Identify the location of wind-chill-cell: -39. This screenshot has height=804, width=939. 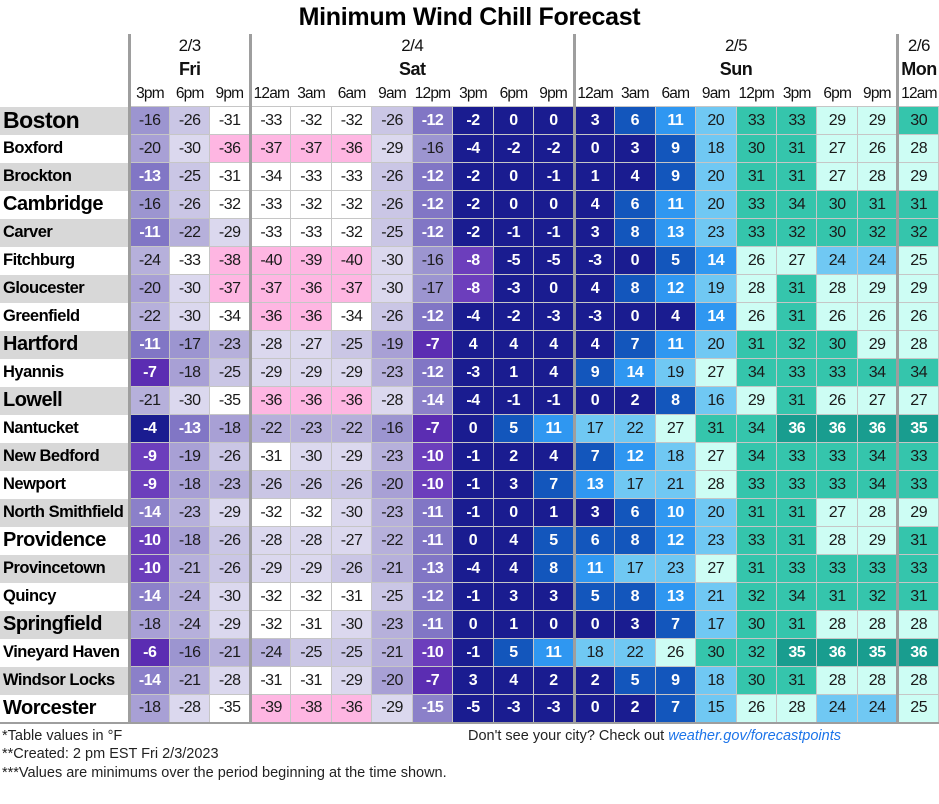
(270, 709).